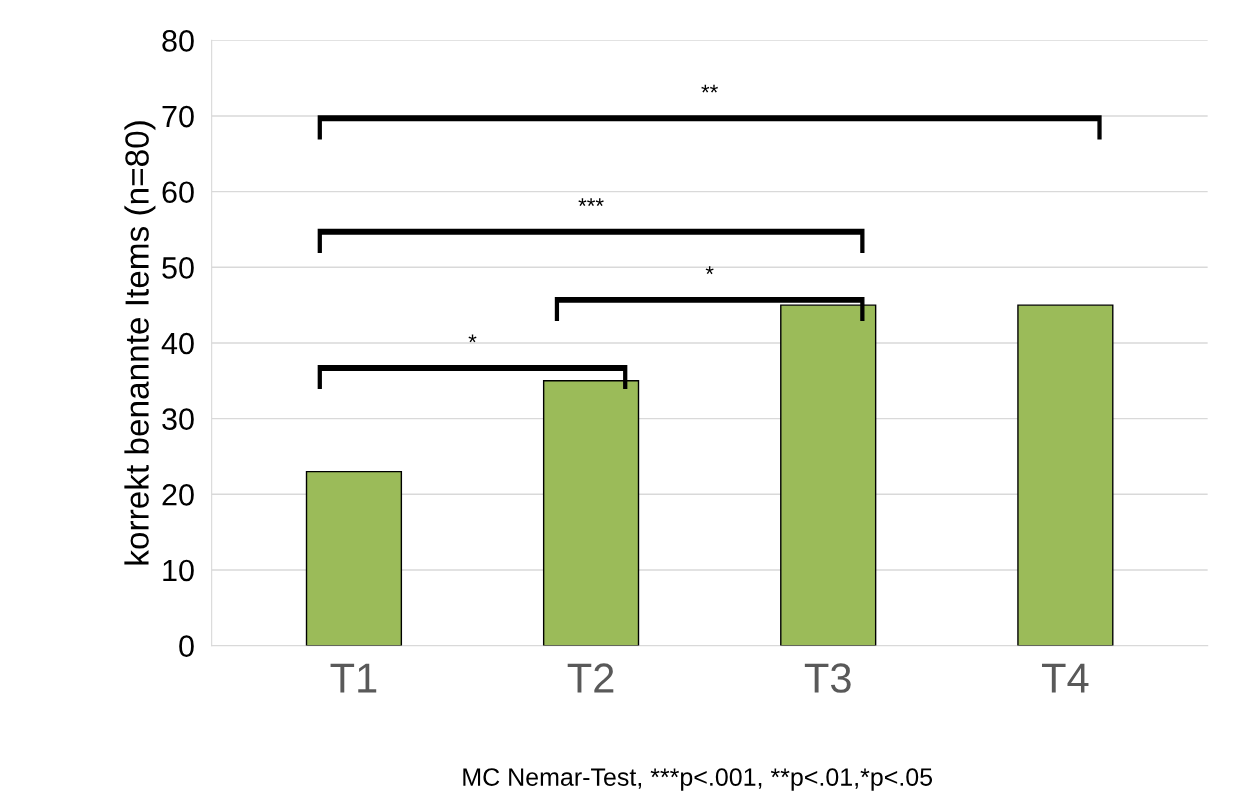  I want to click on y-tick-label: 50, so click(178, 268).